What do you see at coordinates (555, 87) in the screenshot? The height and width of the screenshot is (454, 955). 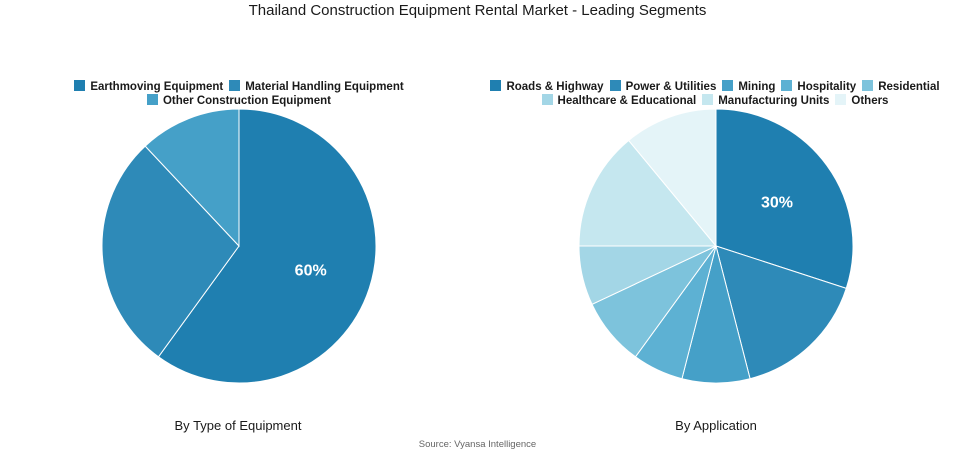 I see `legend-label: Roads & Highway` at bounding box center [555, 87].